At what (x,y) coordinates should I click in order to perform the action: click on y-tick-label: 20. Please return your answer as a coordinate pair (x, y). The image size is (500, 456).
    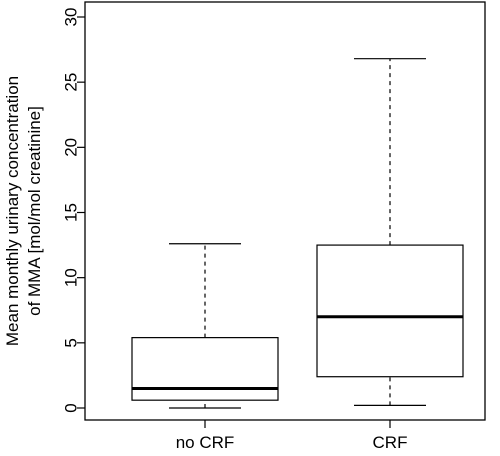
    Looking at the image, I should click on (71, 147).